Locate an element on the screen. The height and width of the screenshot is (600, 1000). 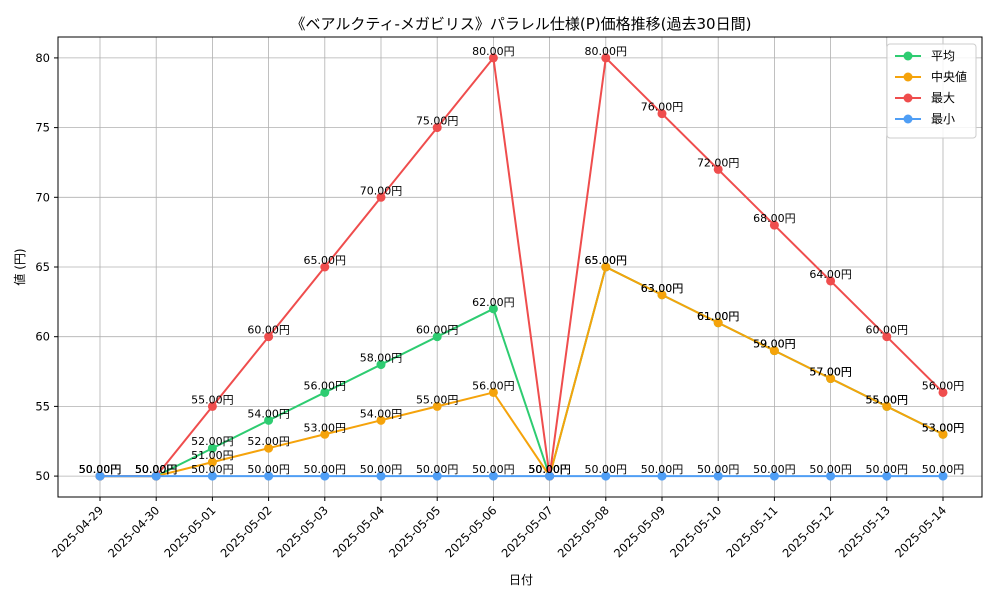
data-label: 62.00円 is located at coordinates (493, 302).